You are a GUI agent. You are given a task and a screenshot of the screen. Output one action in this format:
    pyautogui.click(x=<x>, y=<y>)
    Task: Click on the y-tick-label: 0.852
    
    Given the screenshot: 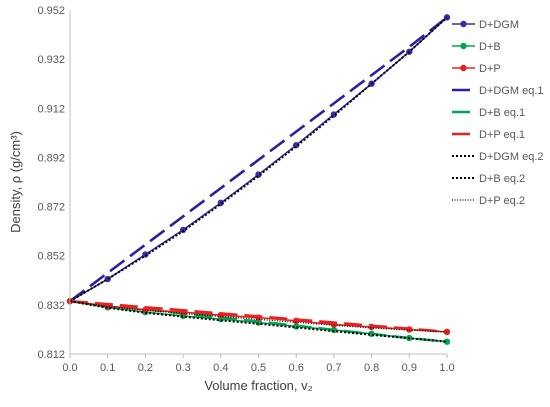 What is the action you would take?
    pyautogui.click(x=51, y=257)
    